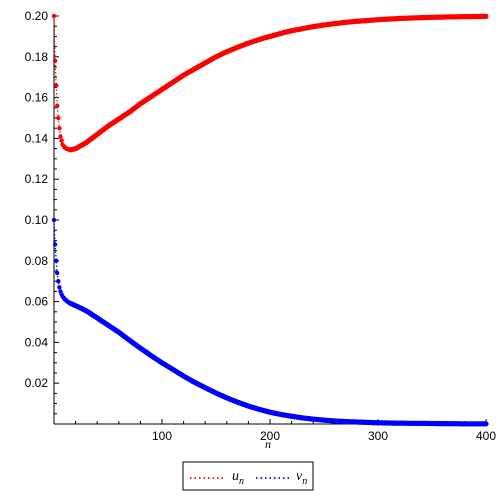 Image resolution: width=500 pixels, height=500 pixels. I want to click on y-tick-label: 0.04, so click(37, 342).